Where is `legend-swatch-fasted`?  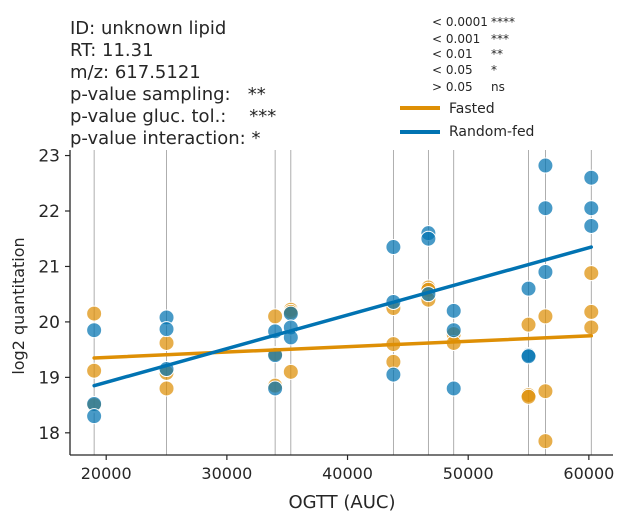 legend-swatch-fasted is located at coordinates (420, 108).